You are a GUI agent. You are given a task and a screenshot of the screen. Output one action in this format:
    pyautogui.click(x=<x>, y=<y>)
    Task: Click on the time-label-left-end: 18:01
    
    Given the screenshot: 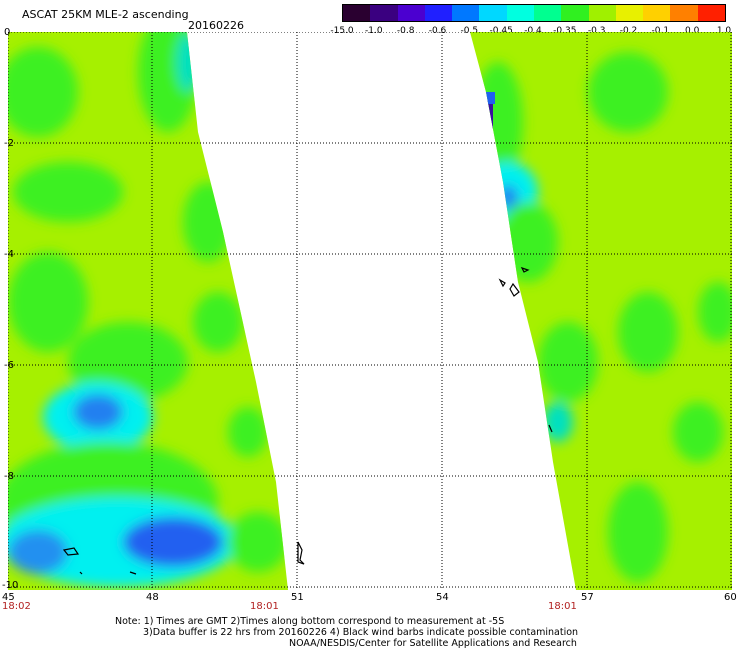 What is the action you would take?
    pyautogui.click(x=264, y=606)
    